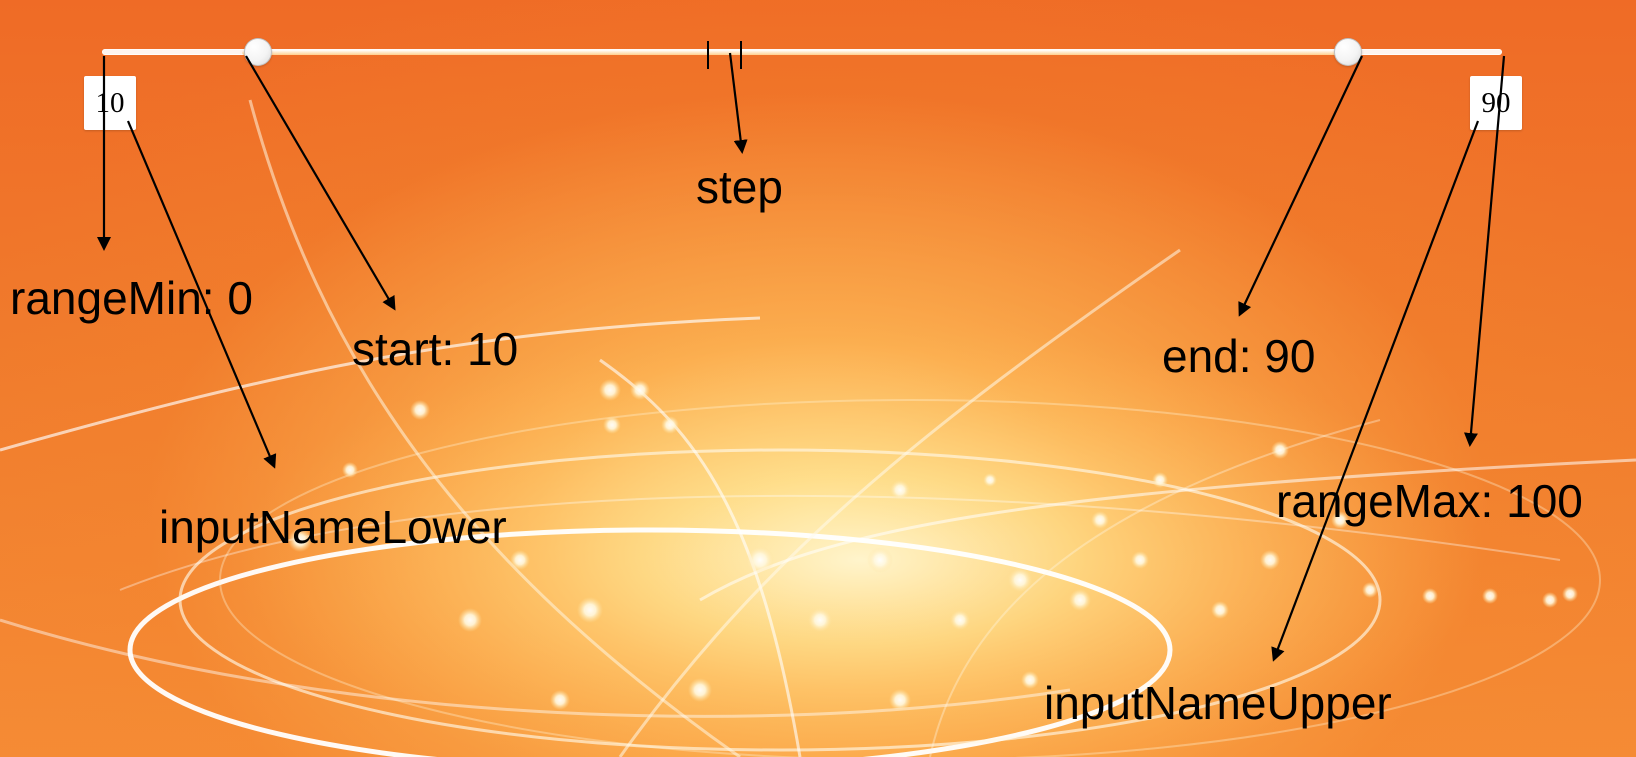 Image resolution: width=1636 pixels, height=757 pixels. Describe the element at coordinates (708, 55) in the screenshot. I see `step-marker-left-icon` at that location.